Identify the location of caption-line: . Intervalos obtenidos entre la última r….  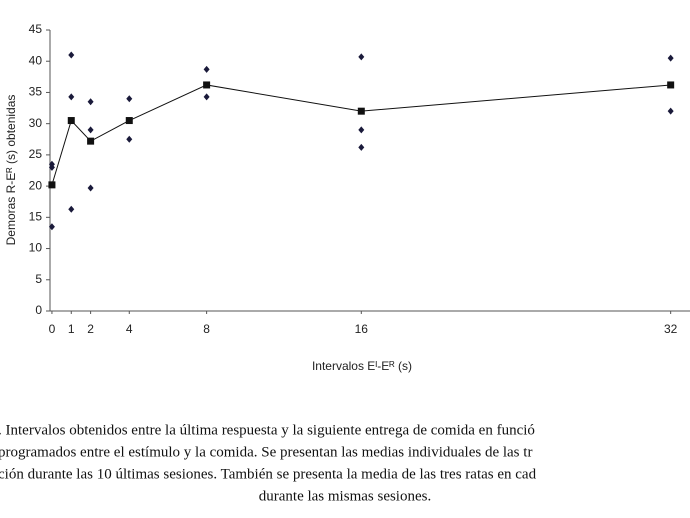
(267, 430).